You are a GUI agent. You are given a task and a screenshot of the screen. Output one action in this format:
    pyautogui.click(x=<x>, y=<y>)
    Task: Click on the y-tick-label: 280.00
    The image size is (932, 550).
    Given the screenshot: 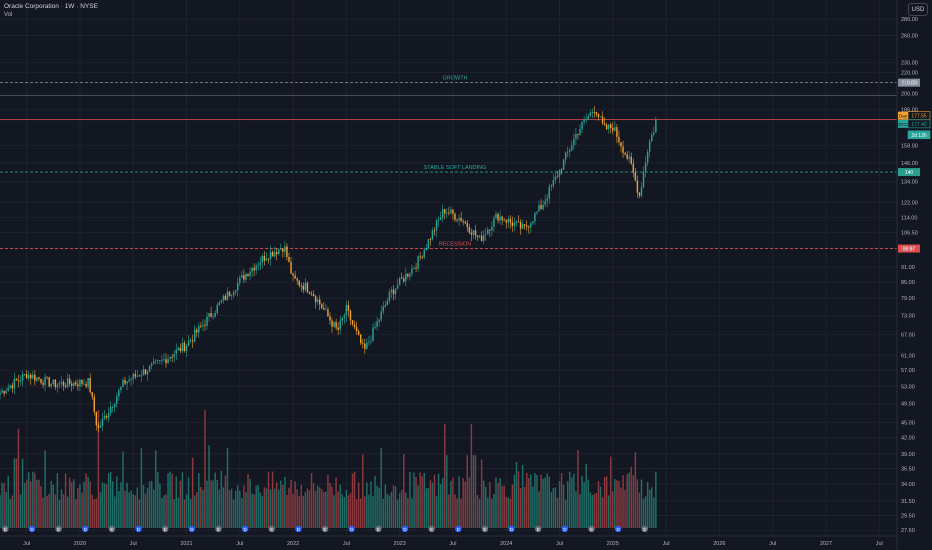 What is the action you would take?
    pyautogui.click(x=909, y=20)
    